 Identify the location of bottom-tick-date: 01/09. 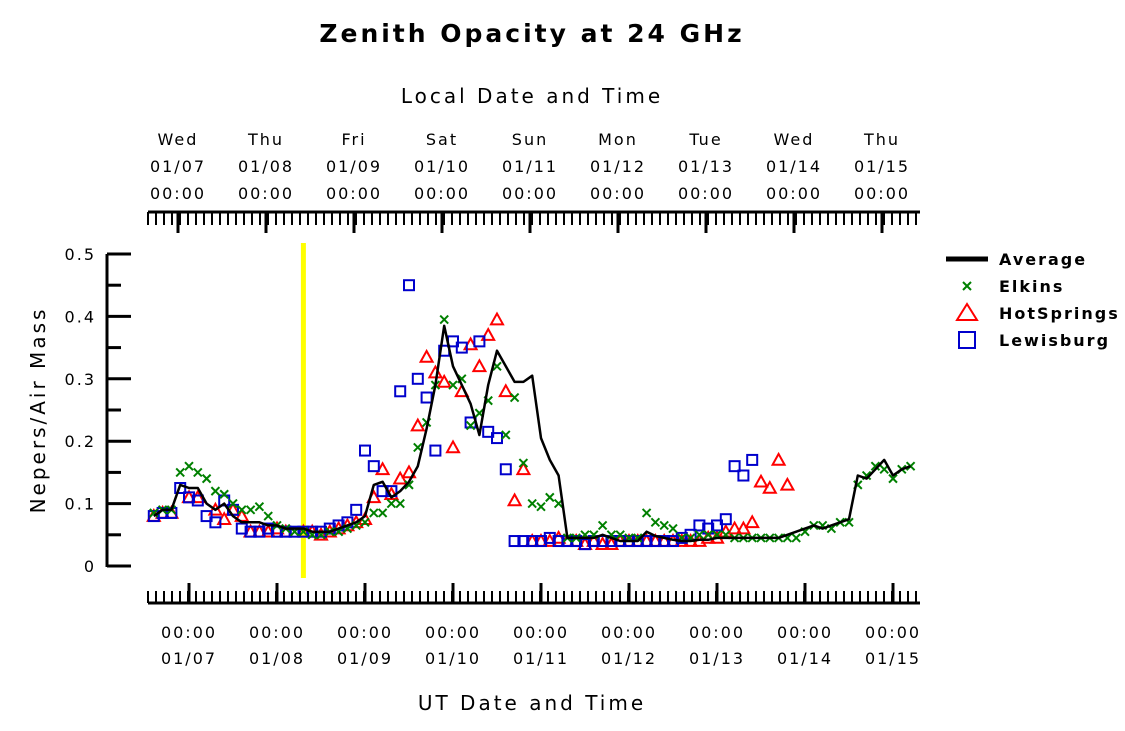
(365, 658).